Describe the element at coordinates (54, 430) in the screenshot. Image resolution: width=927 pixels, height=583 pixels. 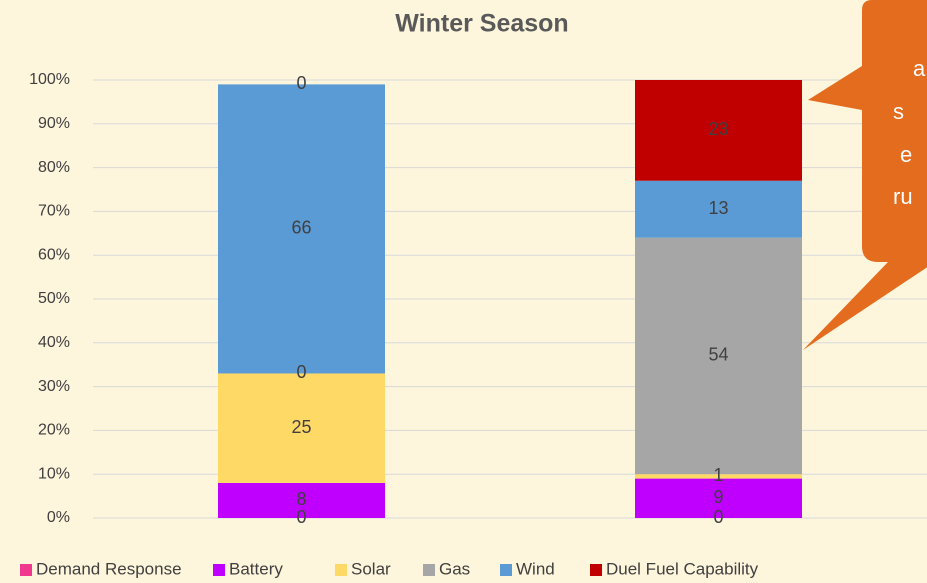
I see `y-tick-label: 20%` at that location.